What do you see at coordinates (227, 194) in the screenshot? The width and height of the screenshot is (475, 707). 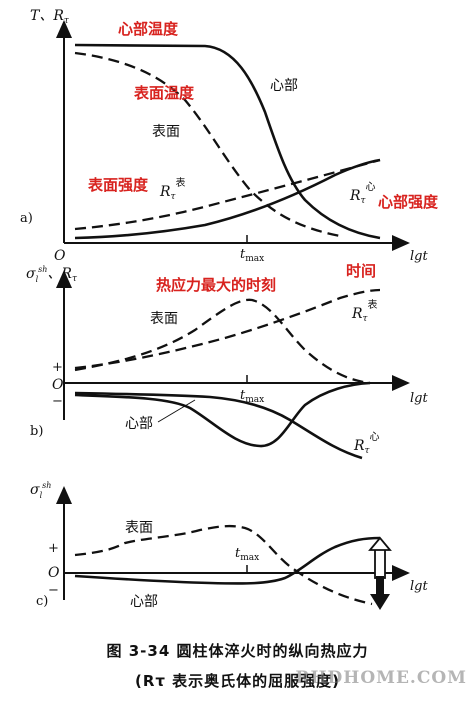 I see `surface-strength-curve` at bounding box center [227, 194].